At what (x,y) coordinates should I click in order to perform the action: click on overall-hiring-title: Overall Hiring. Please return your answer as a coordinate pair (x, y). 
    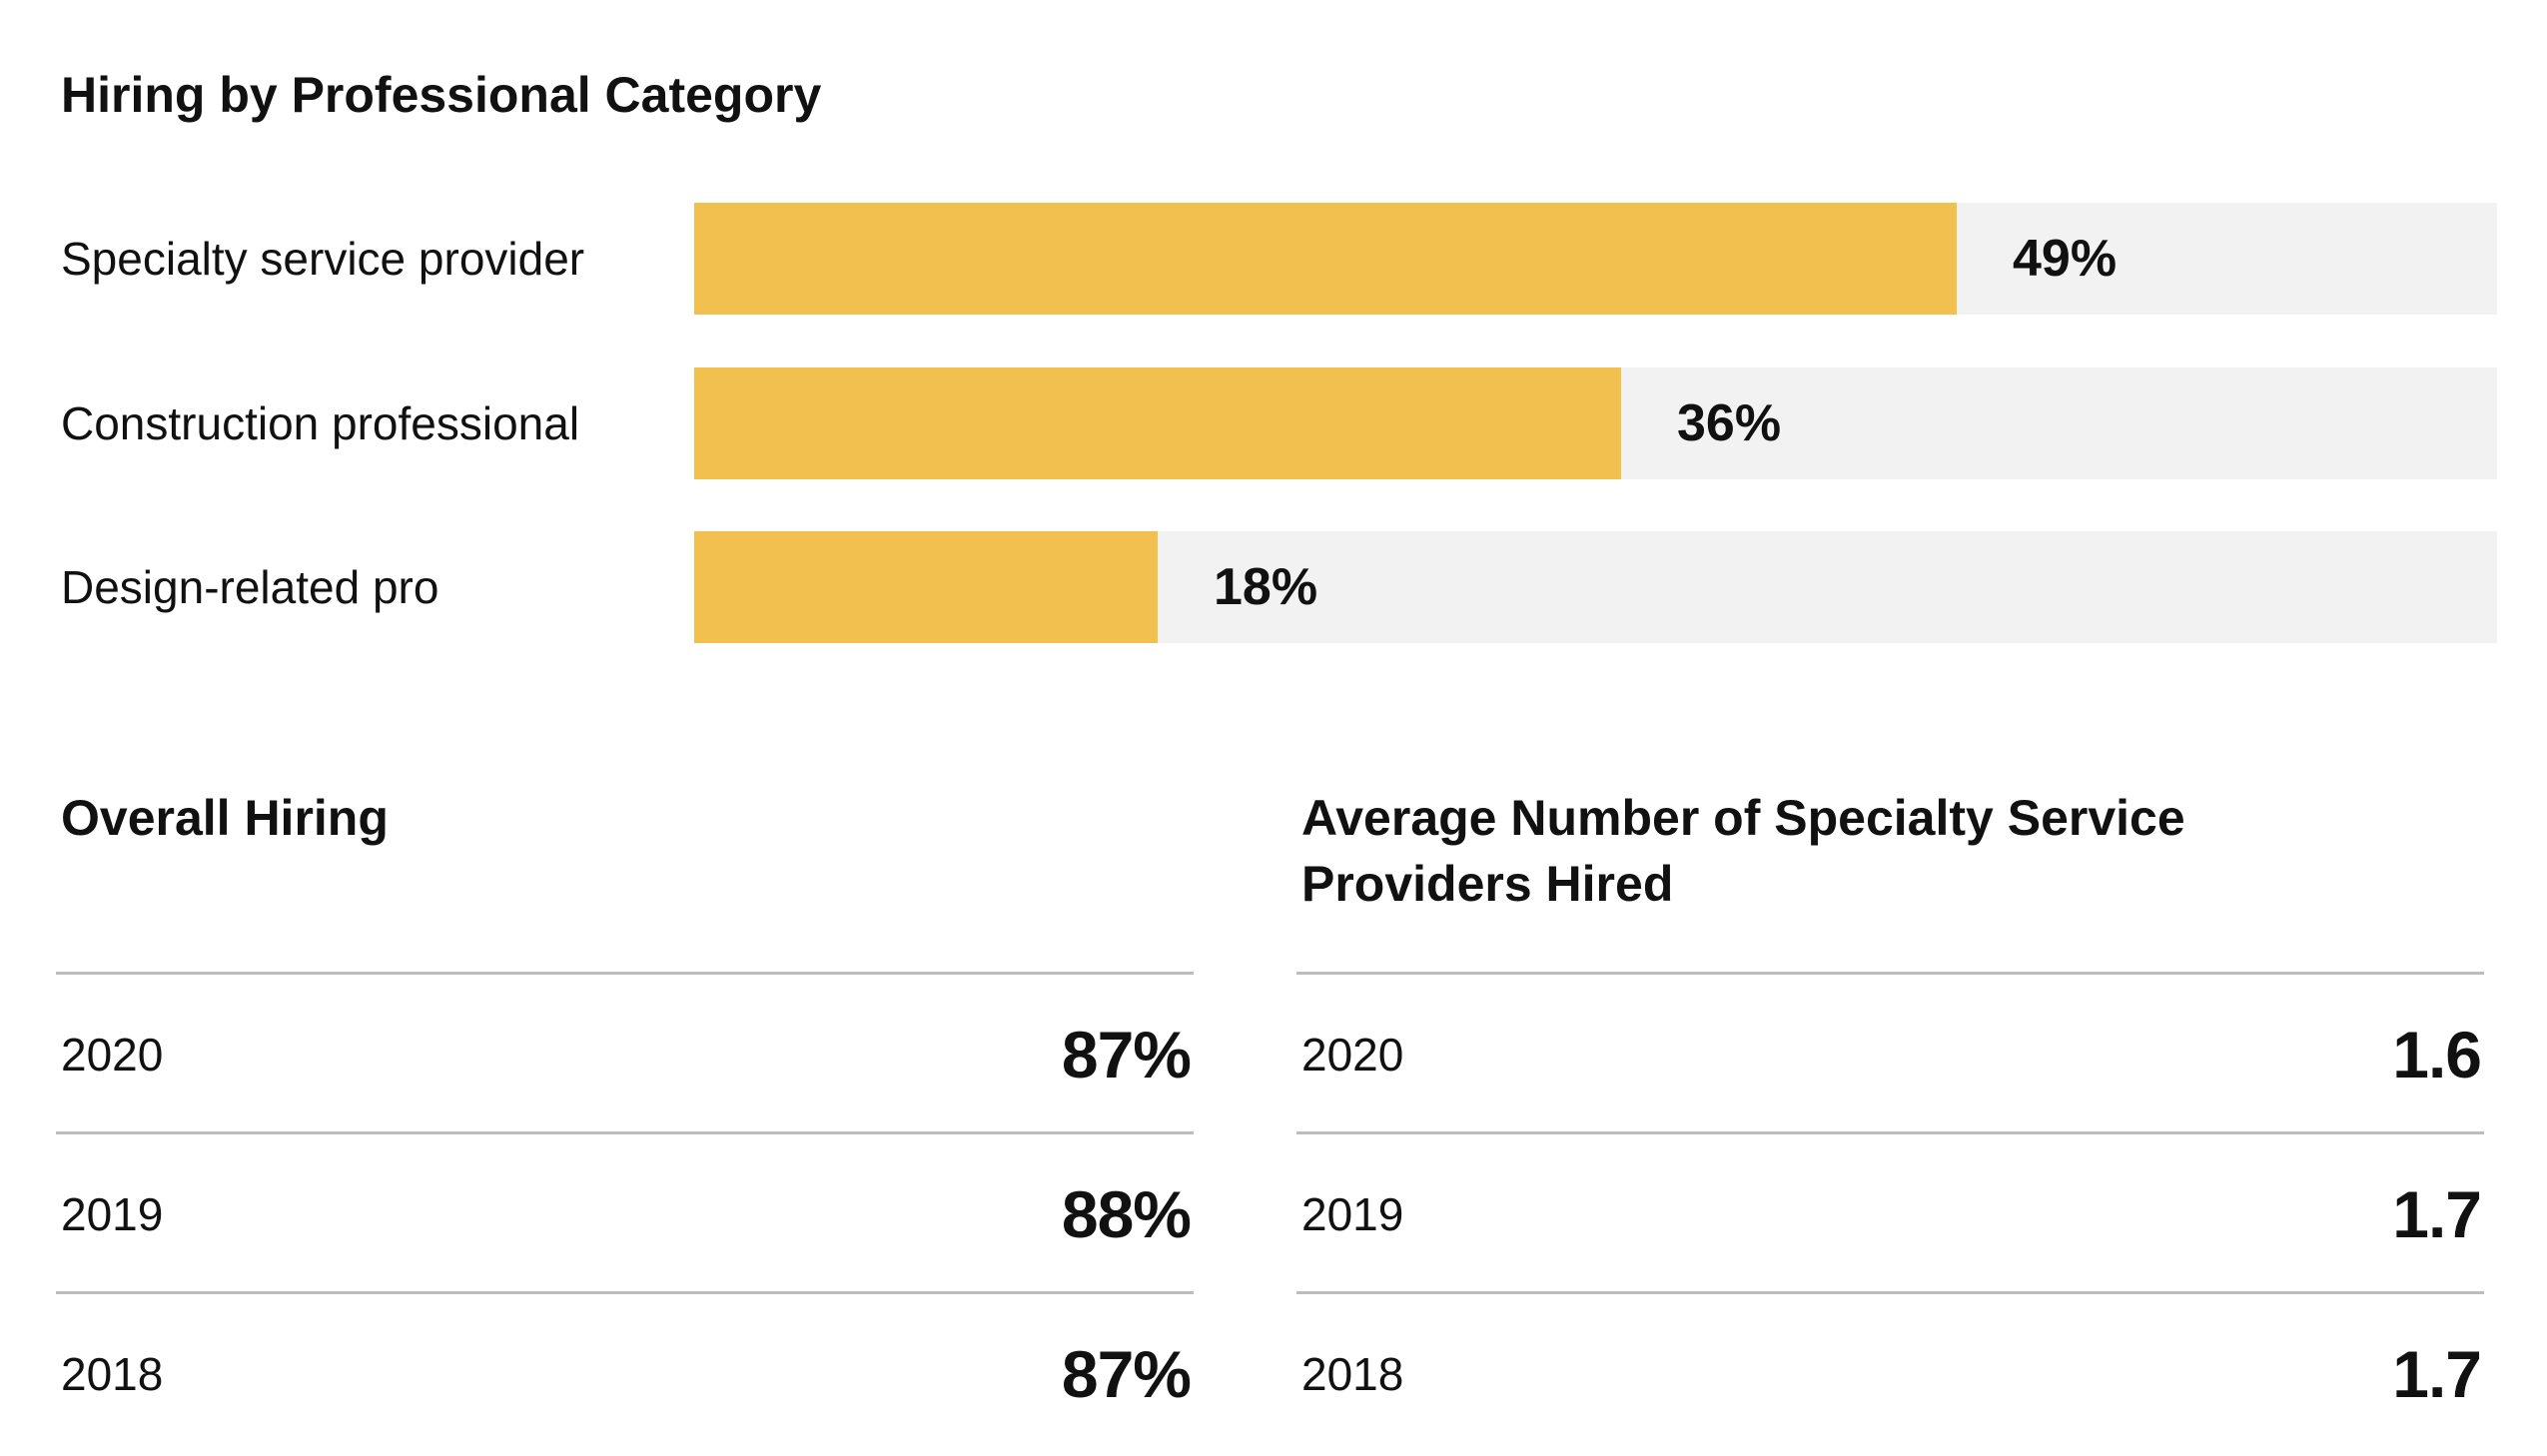
    Looking at the image, I should click on (225, 818).